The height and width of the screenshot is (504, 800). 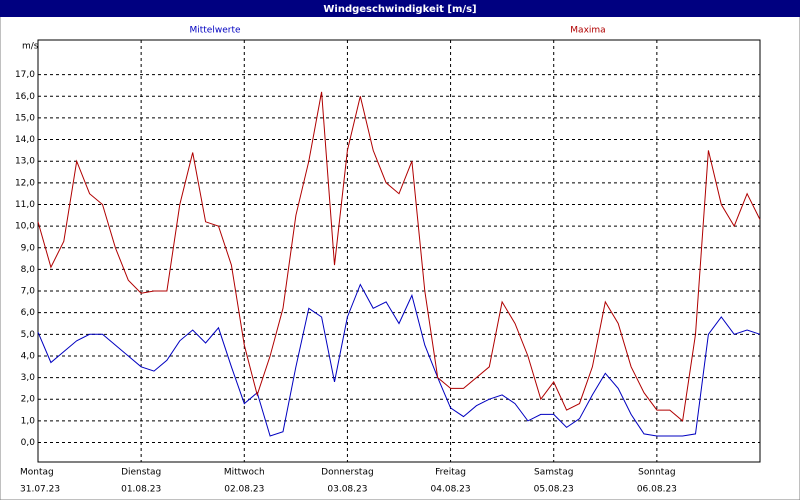 I want to click on y-tick-label: 4,0, so click(x=28, y=356).